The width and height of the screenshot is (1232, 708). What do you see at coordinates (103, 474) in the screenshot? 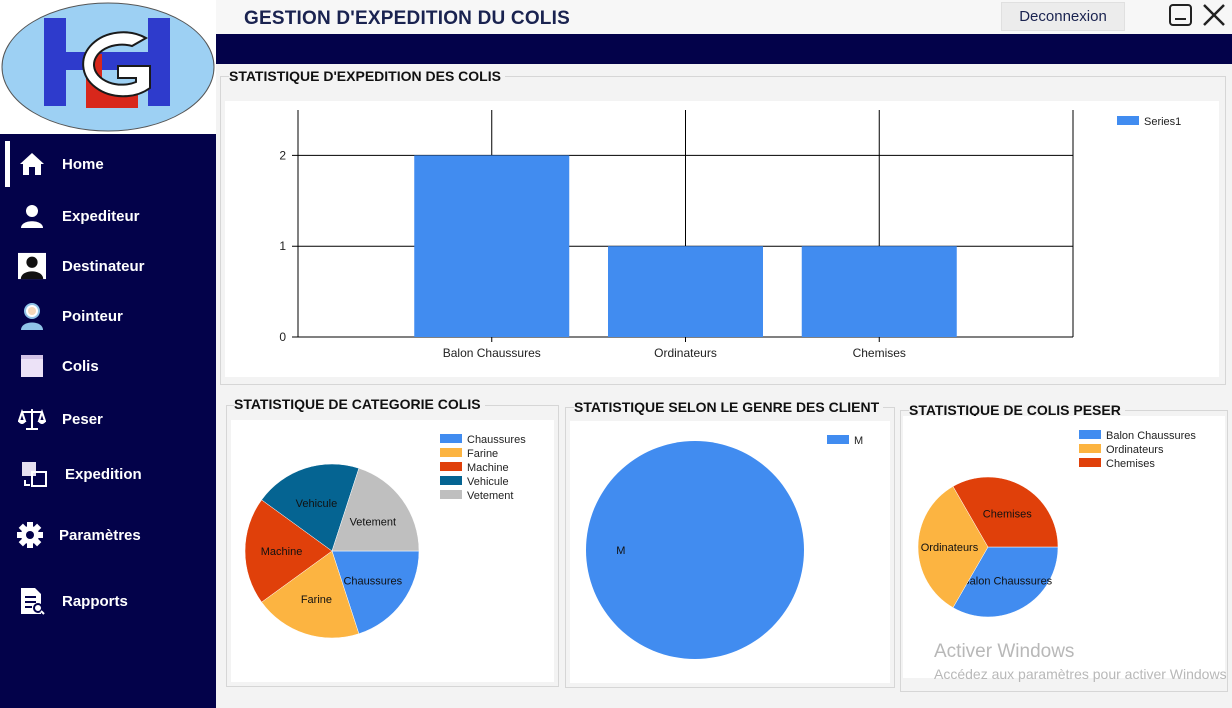
I see `sidebar-item-label: Expedition` at bounding box center [103, 474].